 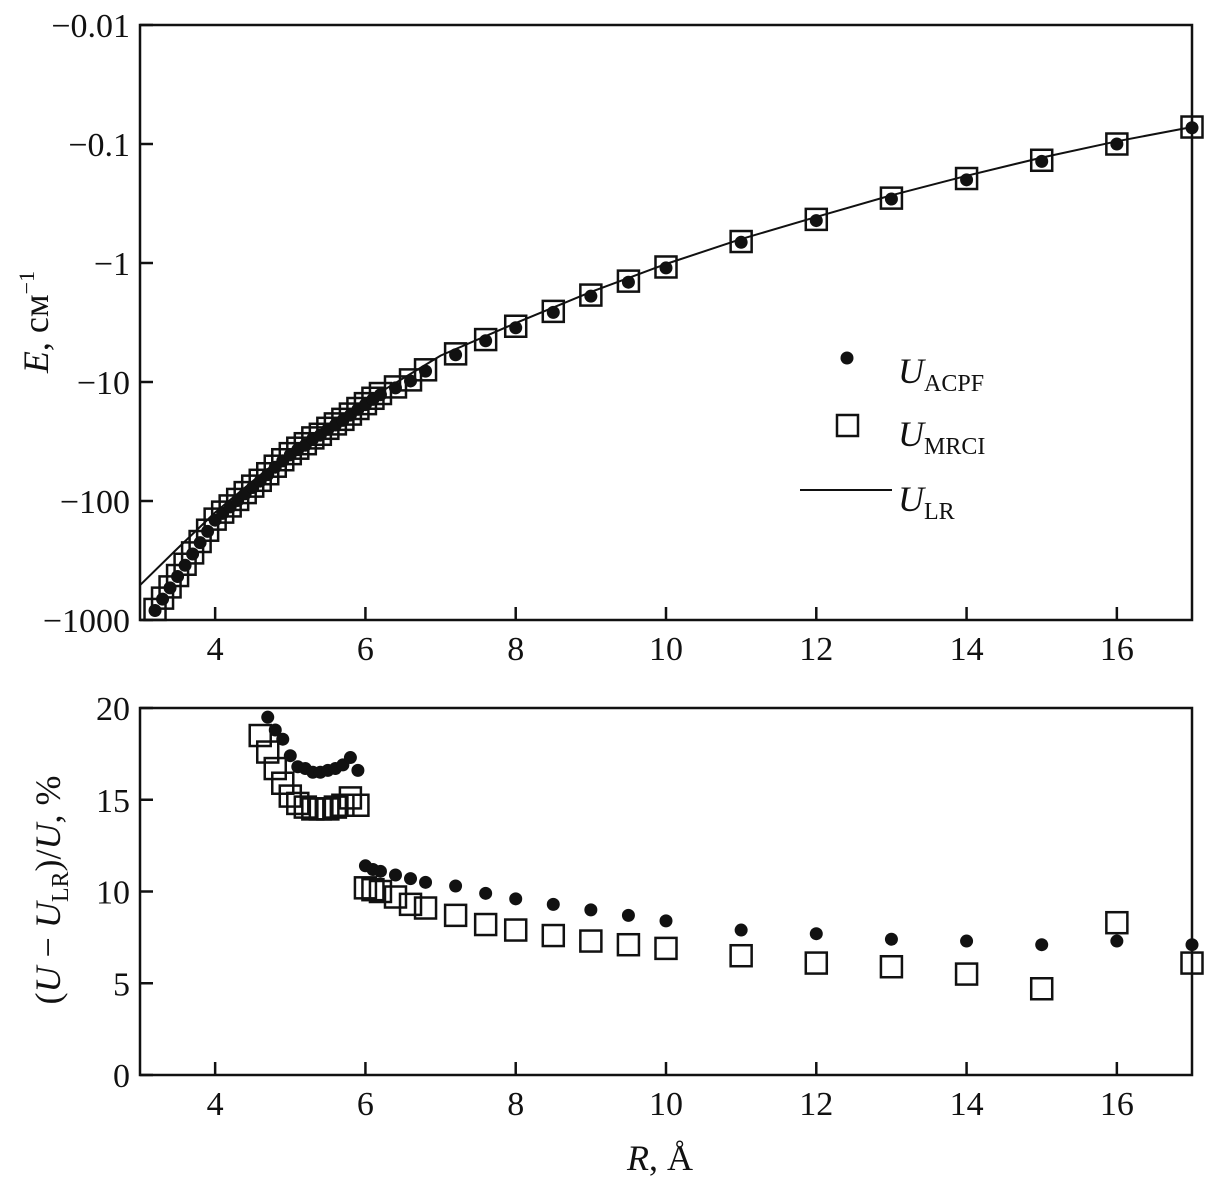 I want to click on y-tick-label: −0.1, so click(x=99, y=145).